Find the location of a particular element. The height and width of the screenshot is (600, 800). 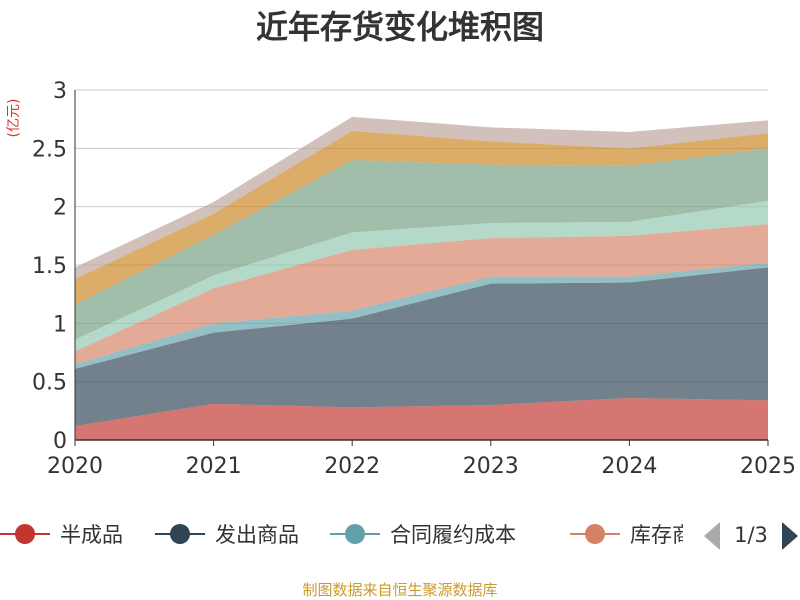

legend-item: 半成品 is located at coordinates (61, 535).